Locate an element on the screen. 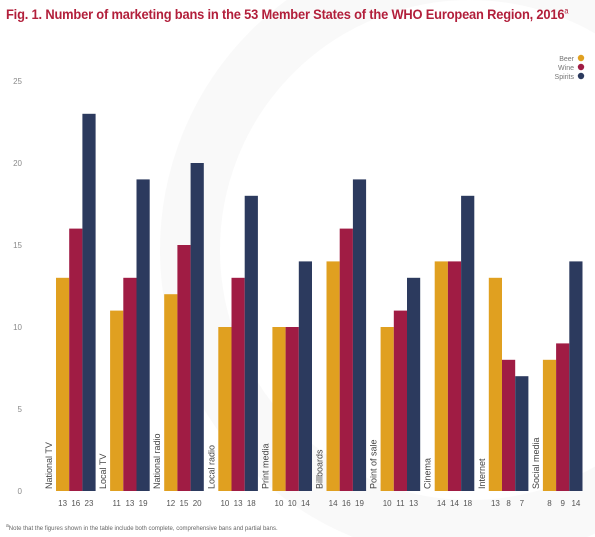 The width and height of the screenshot is (595, 537). value-label: 23 is located at coordinates (89, 503).